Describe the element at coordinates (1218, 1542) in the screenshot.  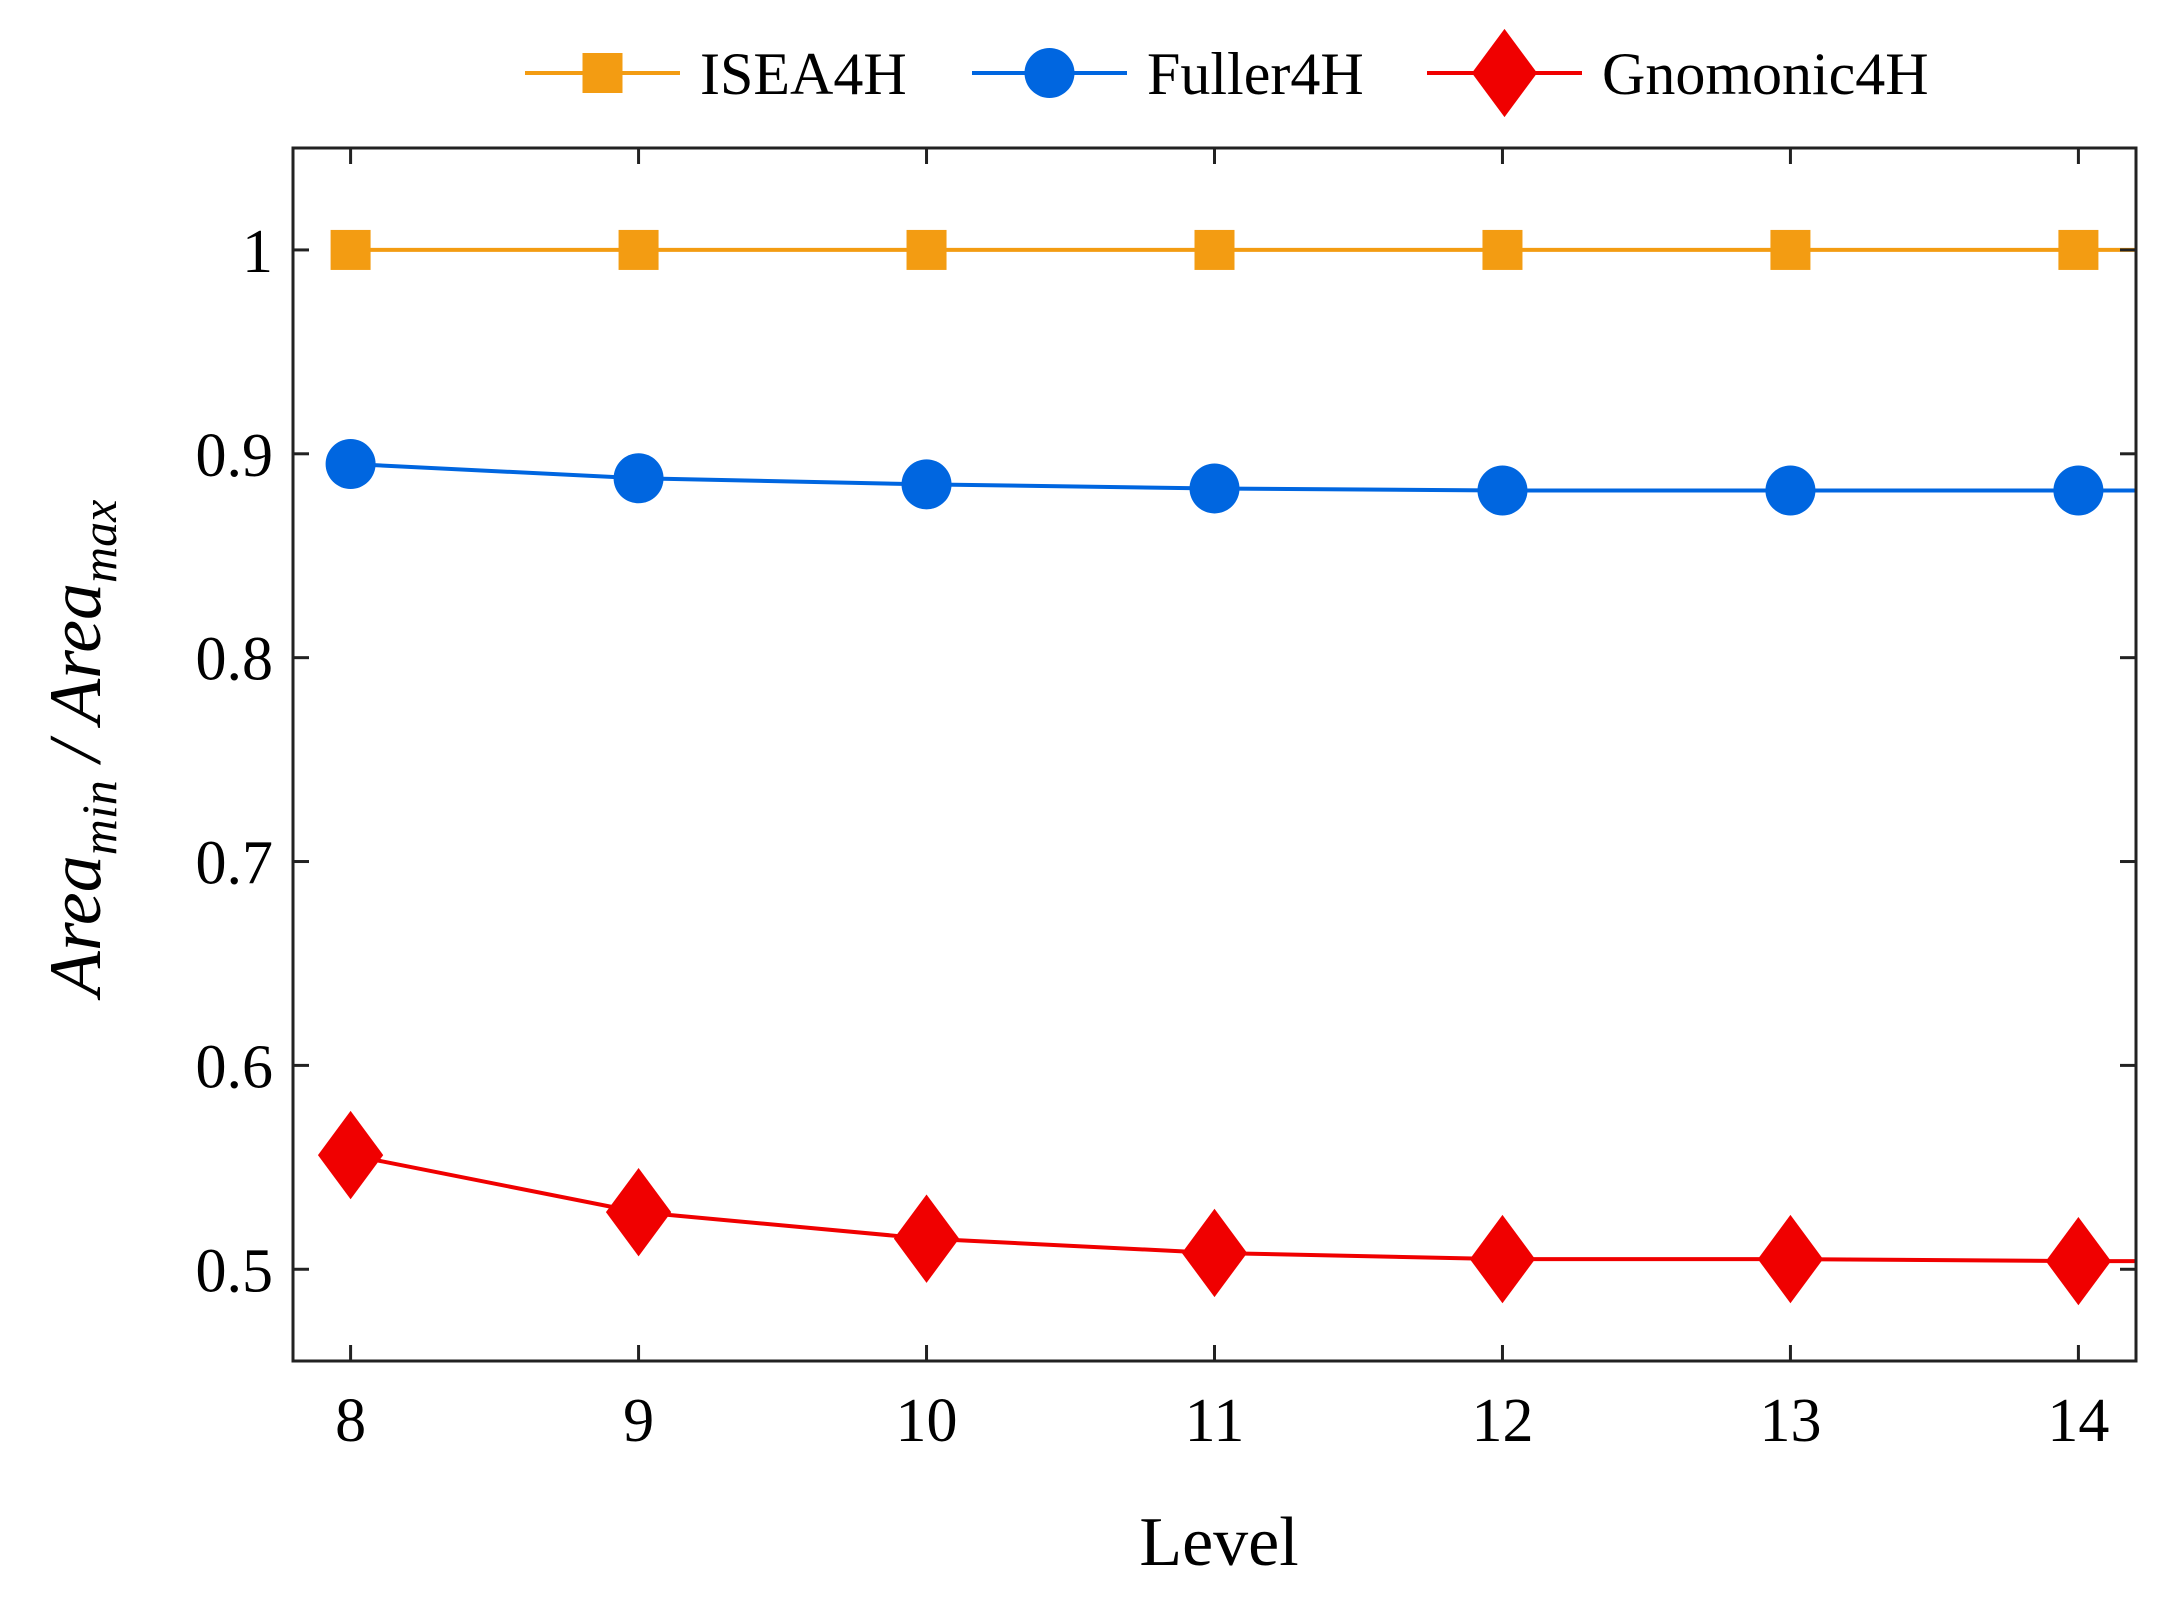
I see `x-axis-label: Level` at that location.